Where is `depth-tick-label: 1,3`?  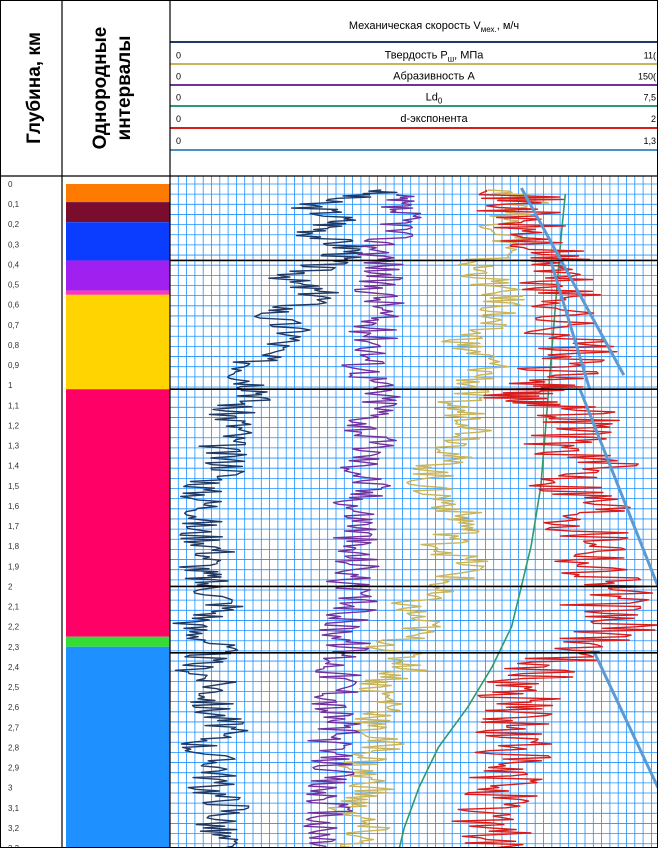 depth-tick-label: 1,3 is located at coordinates (14, 446).